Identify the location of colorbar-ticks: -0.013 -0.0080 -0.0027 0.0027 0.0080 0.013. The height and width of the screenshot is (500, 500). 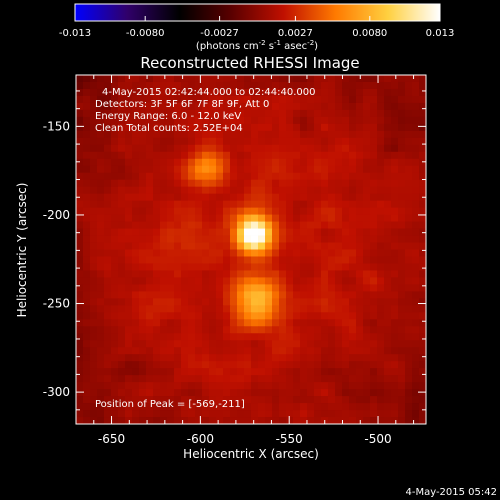
(256, 27).